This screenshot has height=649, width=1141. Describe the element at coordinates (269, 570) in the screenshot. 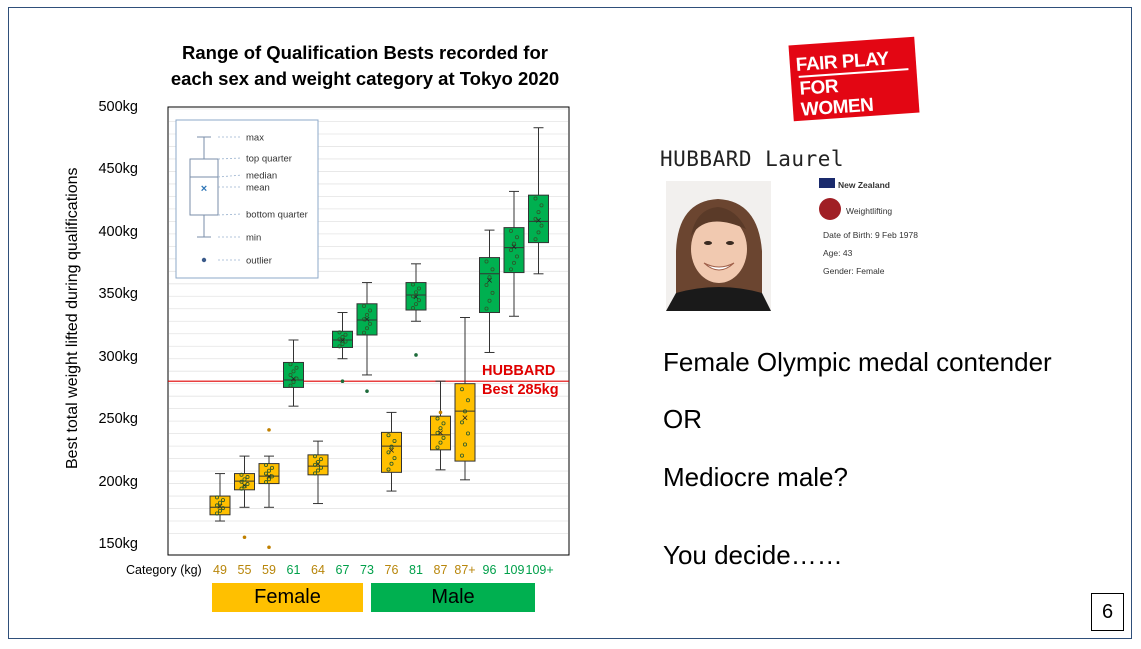

I see `category-label-59: 59` at that location.